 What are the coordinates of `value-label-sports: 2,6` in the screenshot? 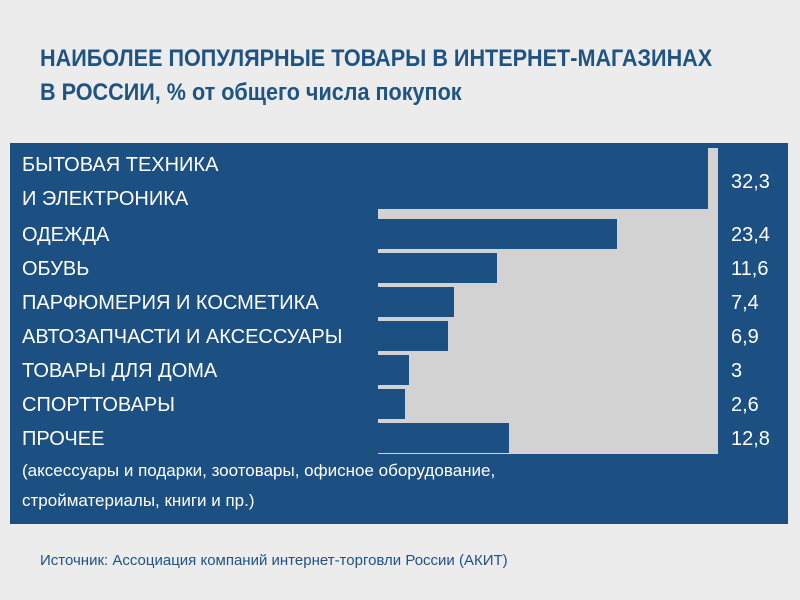 It's located at (745, 405).